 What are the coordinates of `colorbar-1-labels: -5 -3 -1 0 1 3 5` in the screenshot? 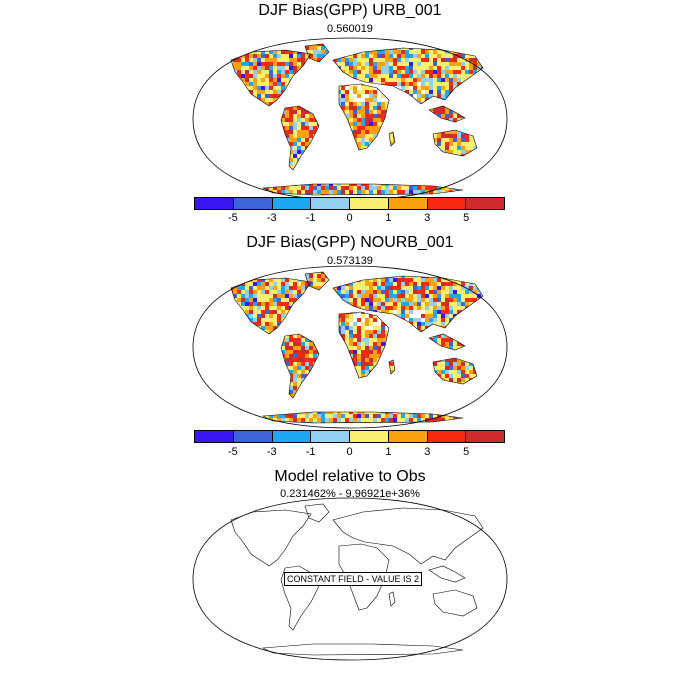 It's located at (349, 219).